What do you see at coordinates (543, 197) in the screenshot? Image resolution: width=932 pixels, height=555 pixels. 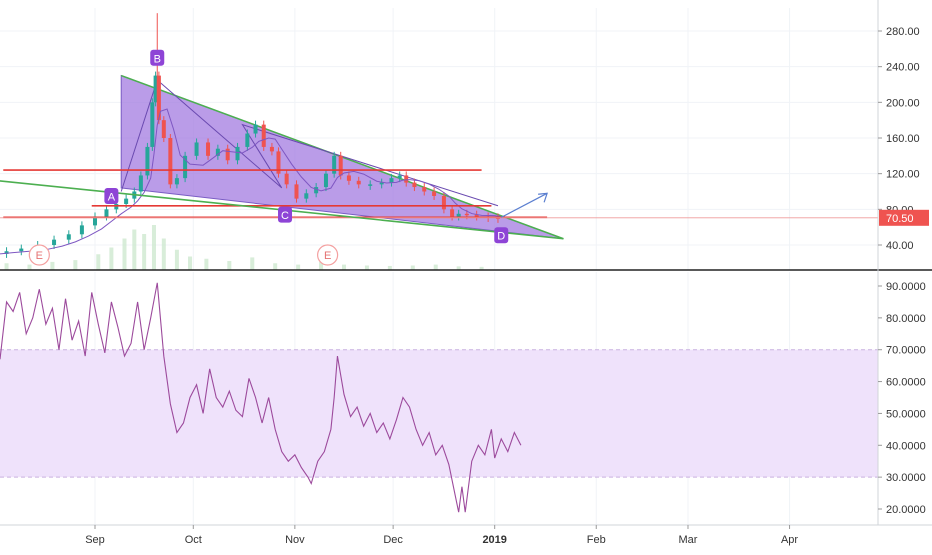 I see `projection-arrow-head` at bounding box center [543, 197].